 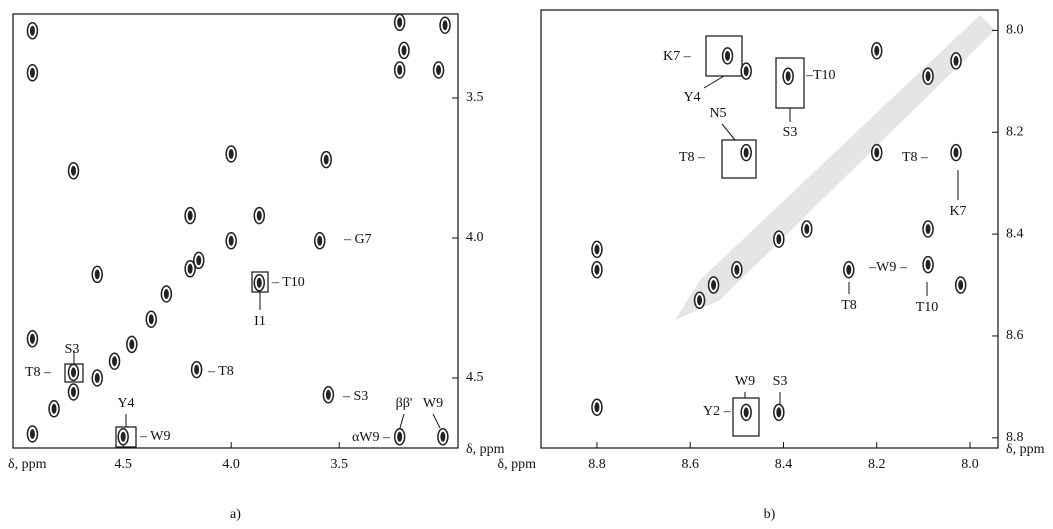 I want to click on annotation: –T10, so click(x=820, y=75).